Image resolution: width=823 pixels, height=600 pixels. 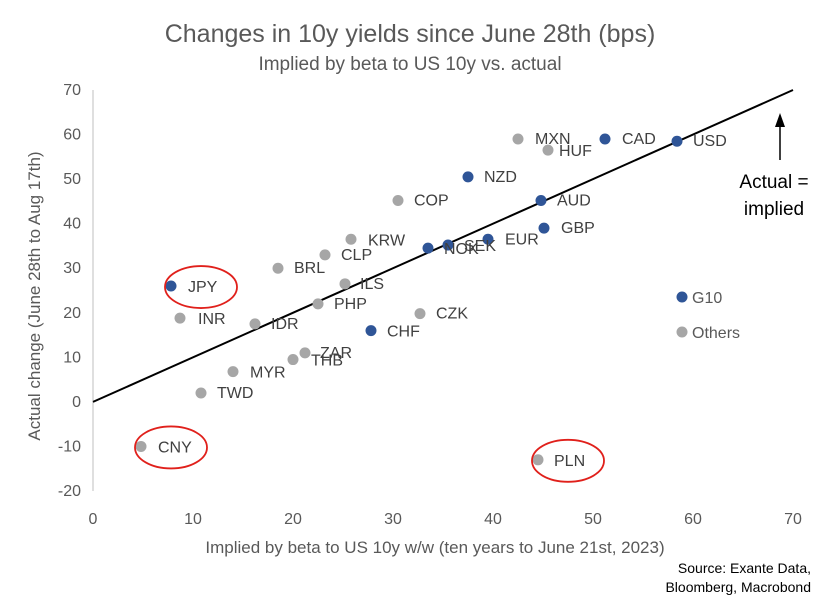 What do you see at coordinates (707, 298) in the screenshot?
I see `legend-label-g10: G10` at bounding box center [707, 298].